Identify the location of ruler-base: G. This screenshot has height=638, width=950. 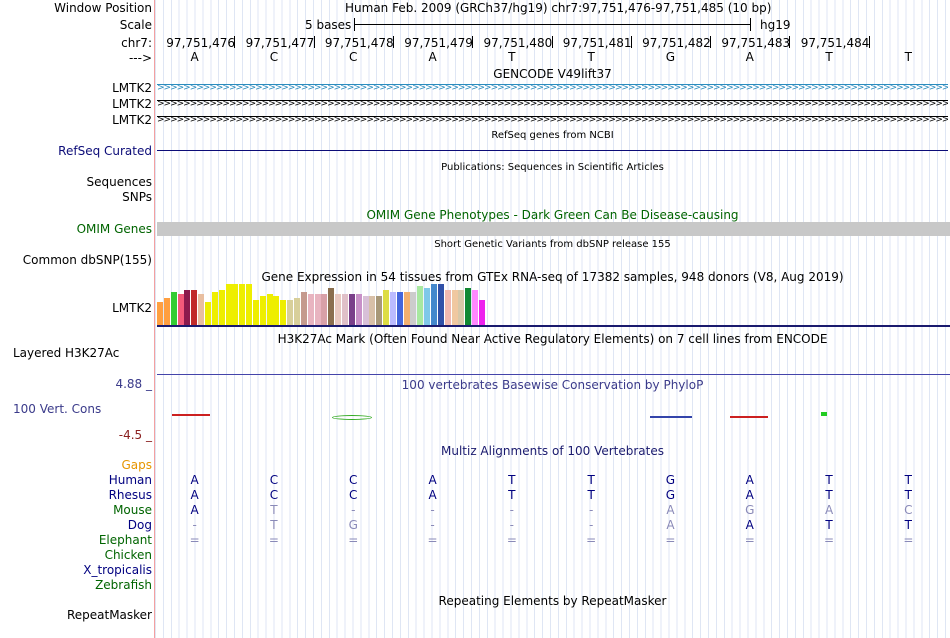
(670, 57).